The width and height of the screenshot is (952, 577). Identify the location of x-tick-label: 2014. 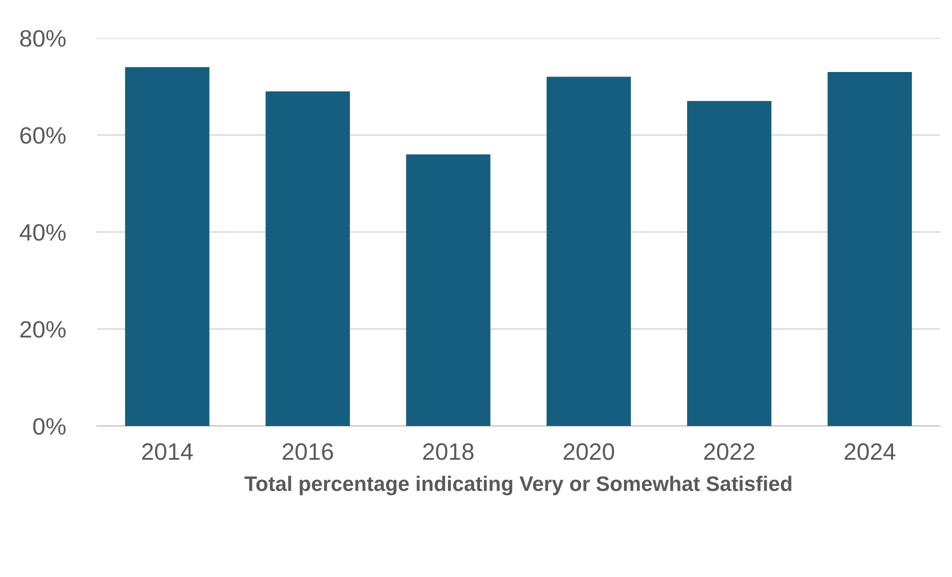
(167, 451).